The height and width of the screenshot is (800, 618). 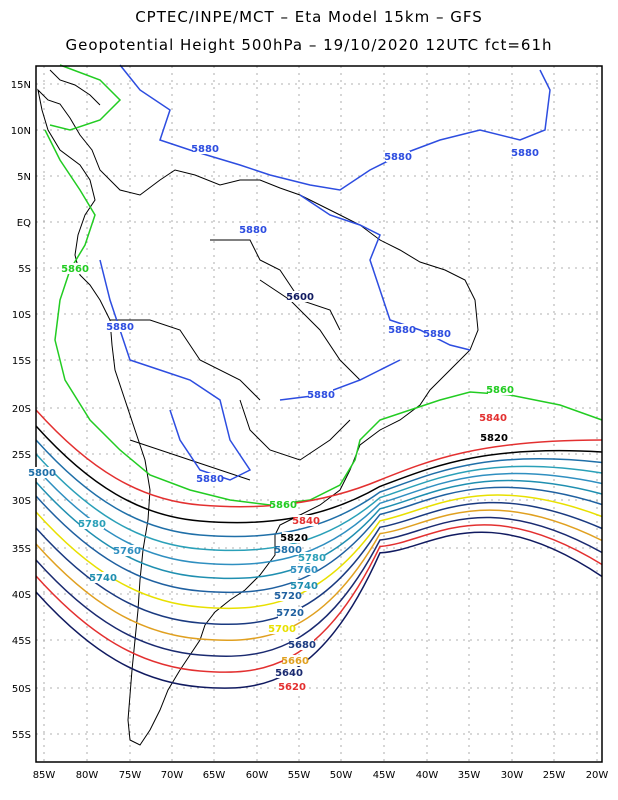 What do you see at coordinates (384, 775) in the screenshot?
I see `lon-tick-label: 45W` at bounding box center [384, 775].